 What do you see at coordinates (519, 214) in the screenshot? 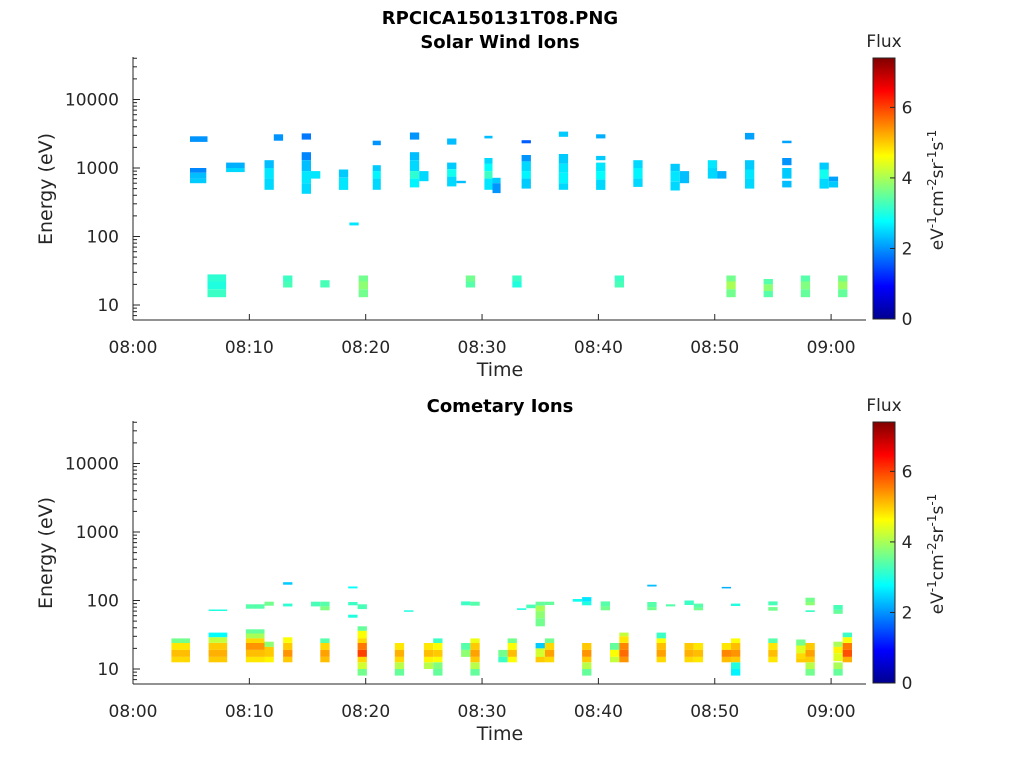
I see `solar-wind-heatmap` at bounding box center [519, 214].